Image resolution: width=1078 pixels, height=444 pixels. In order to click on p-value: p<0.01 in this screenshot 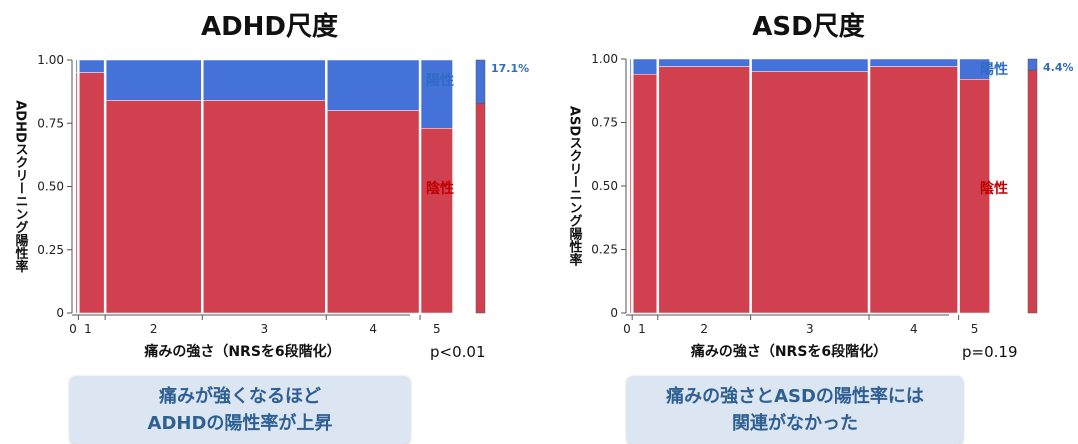, I will do `click(458, 352)`.